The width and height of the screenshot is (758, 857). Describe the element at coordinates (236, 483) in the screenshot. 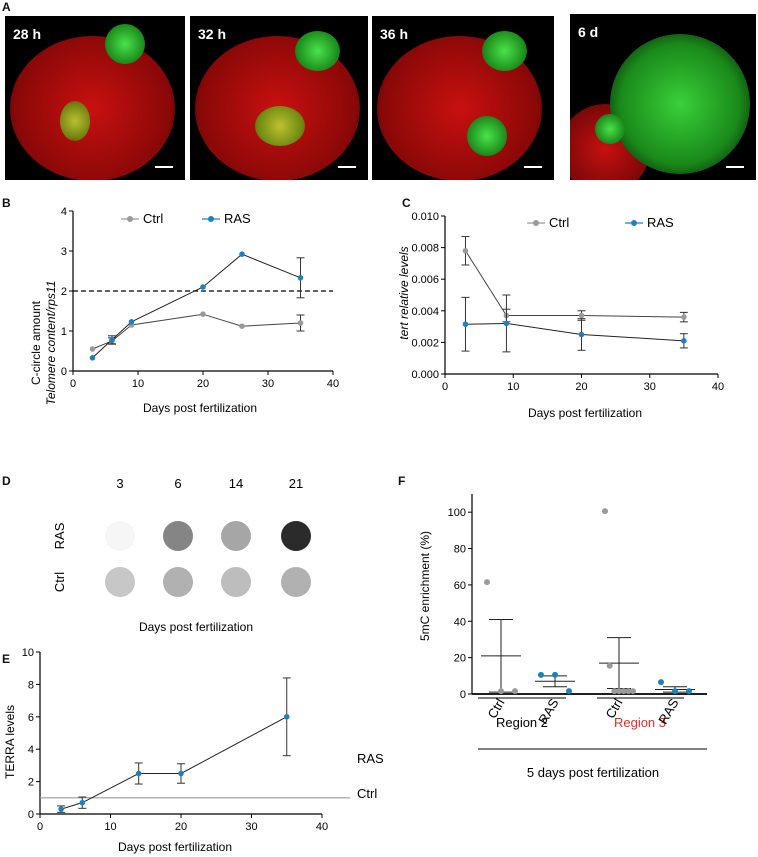

I see `lane-label: 14` at that location.